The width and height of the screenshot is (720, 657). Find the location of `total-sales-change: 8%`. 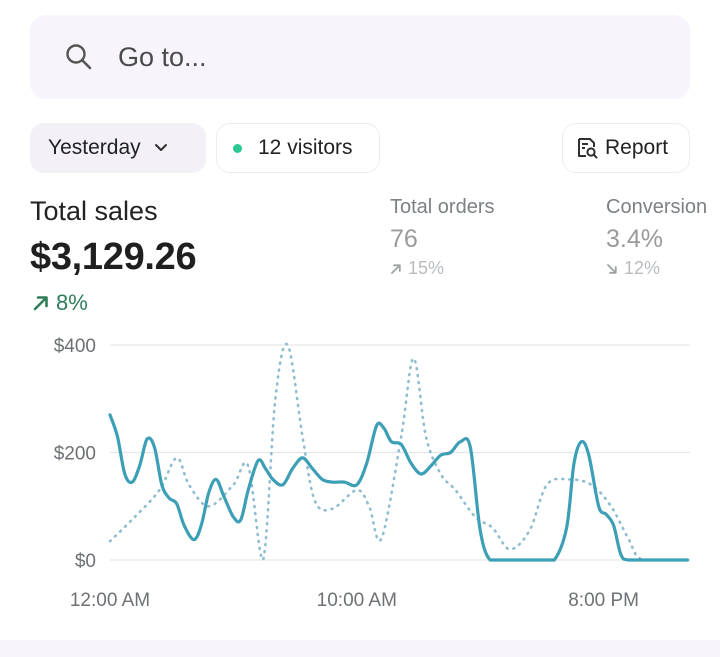

total-sales-change: 8% is located at coordinates (60, 303).